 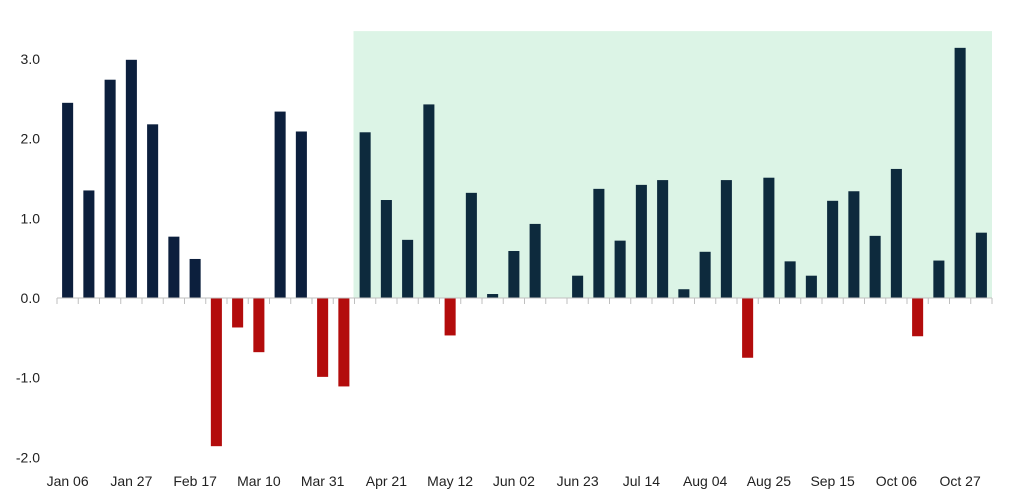 I want to click on y-tick-label: 1.0, so click(x=31, y=218).